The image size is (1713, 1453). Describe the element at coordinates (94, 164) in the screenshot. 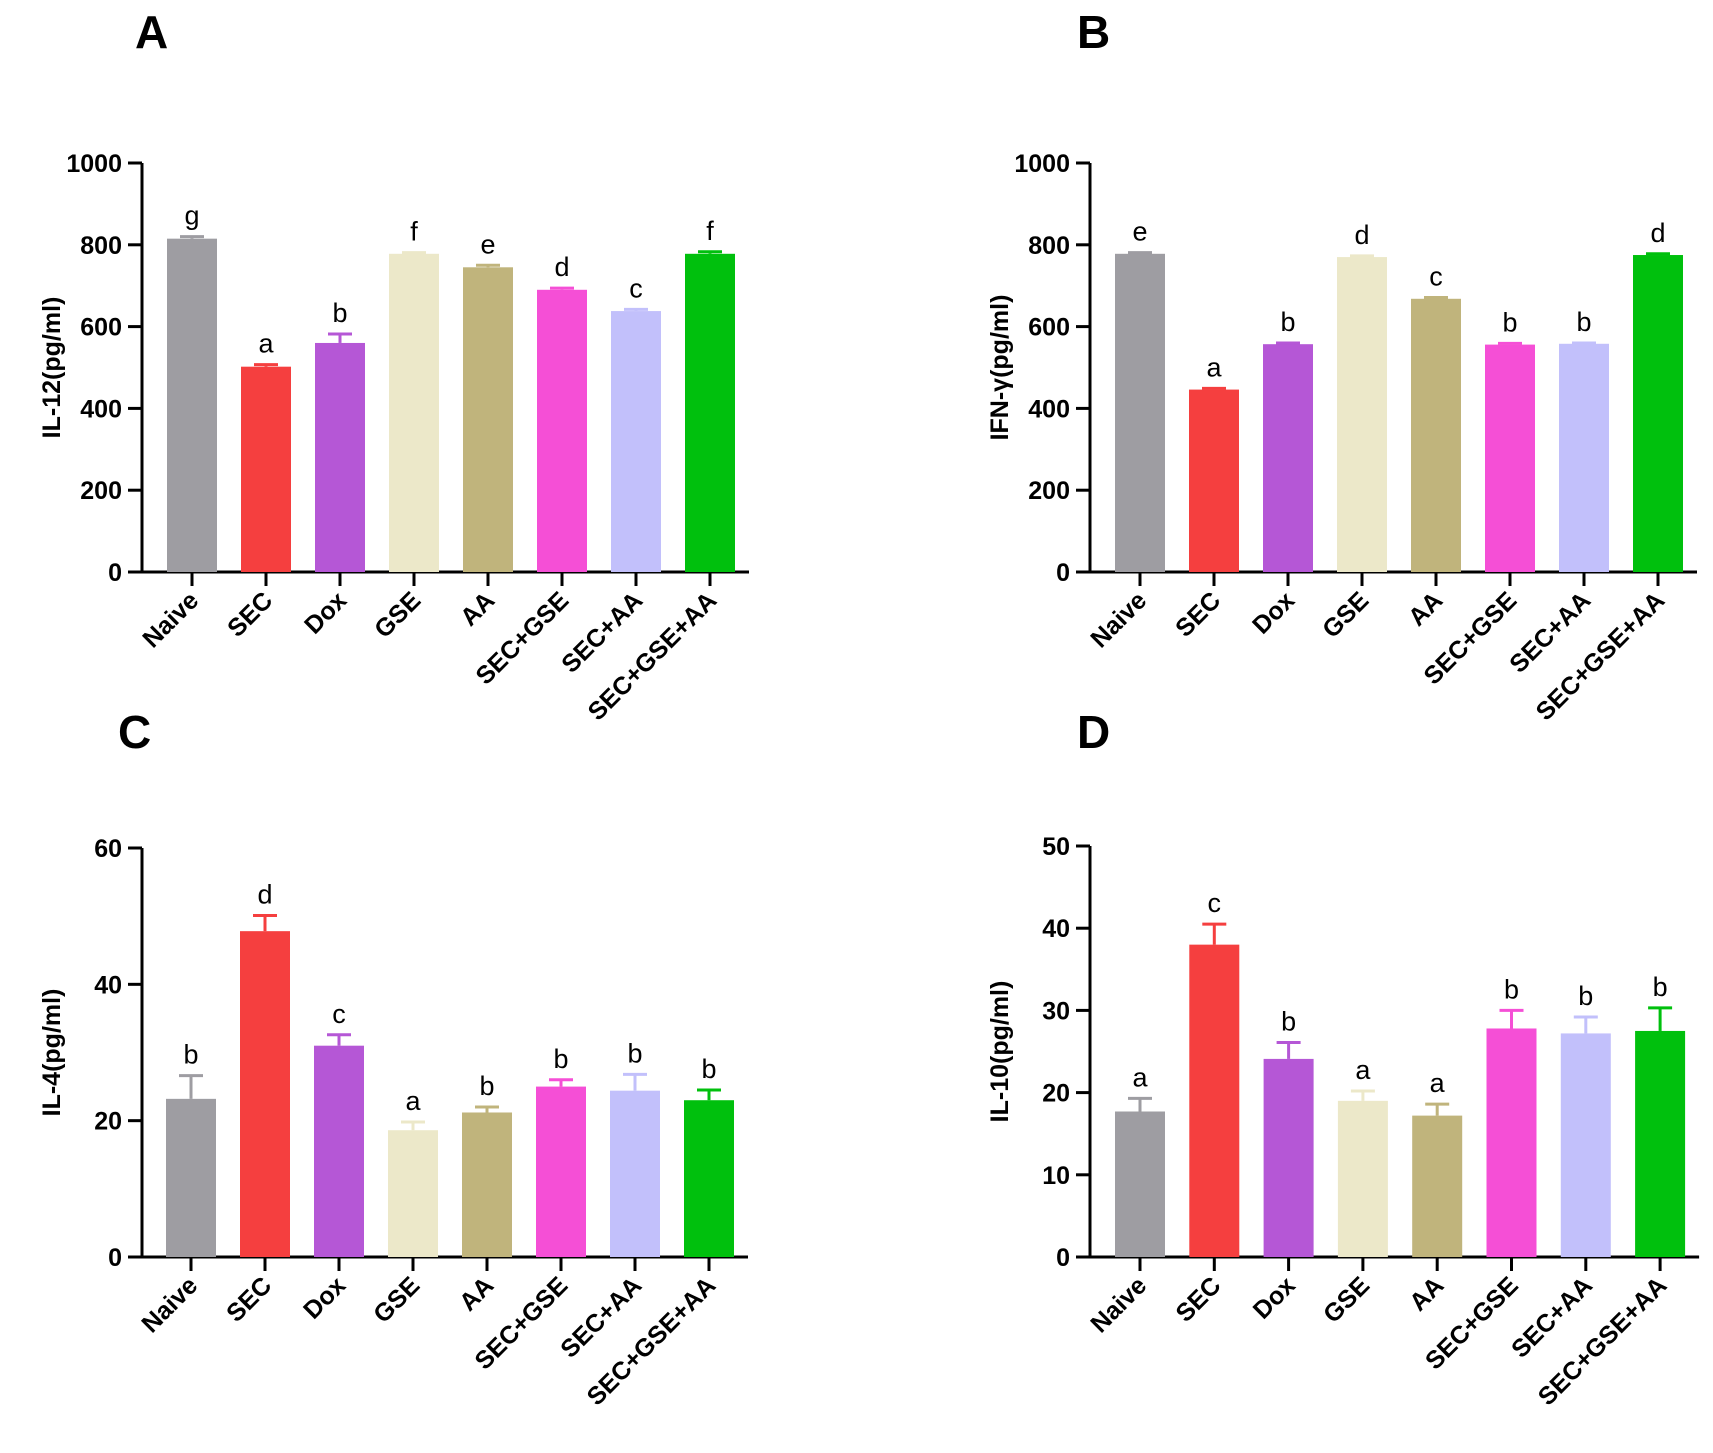

I see `y-tick-label: 1000` at that location.